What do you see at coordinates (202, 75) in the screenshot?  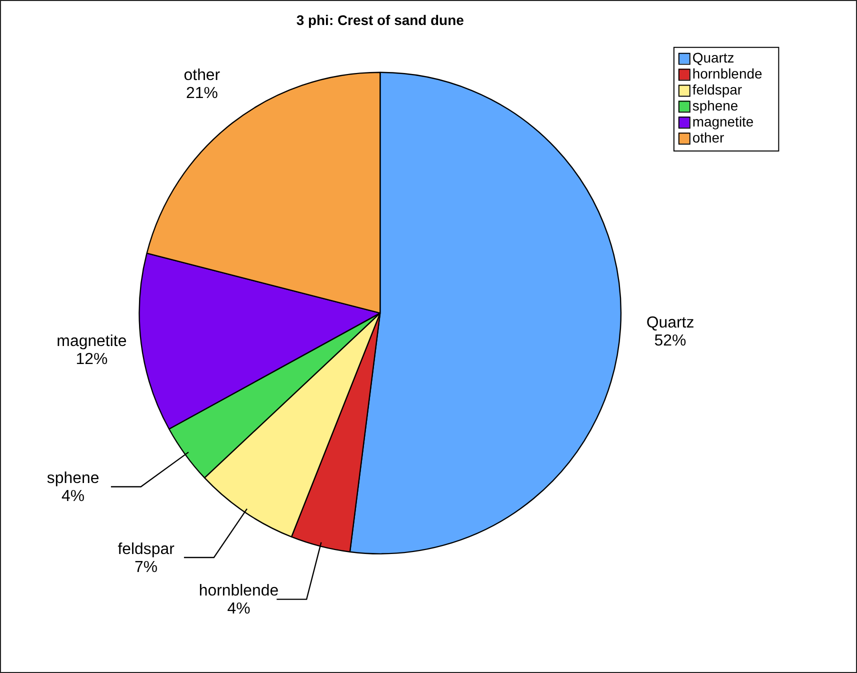 I see `slice-label: other` at bounding box center [202, 75].